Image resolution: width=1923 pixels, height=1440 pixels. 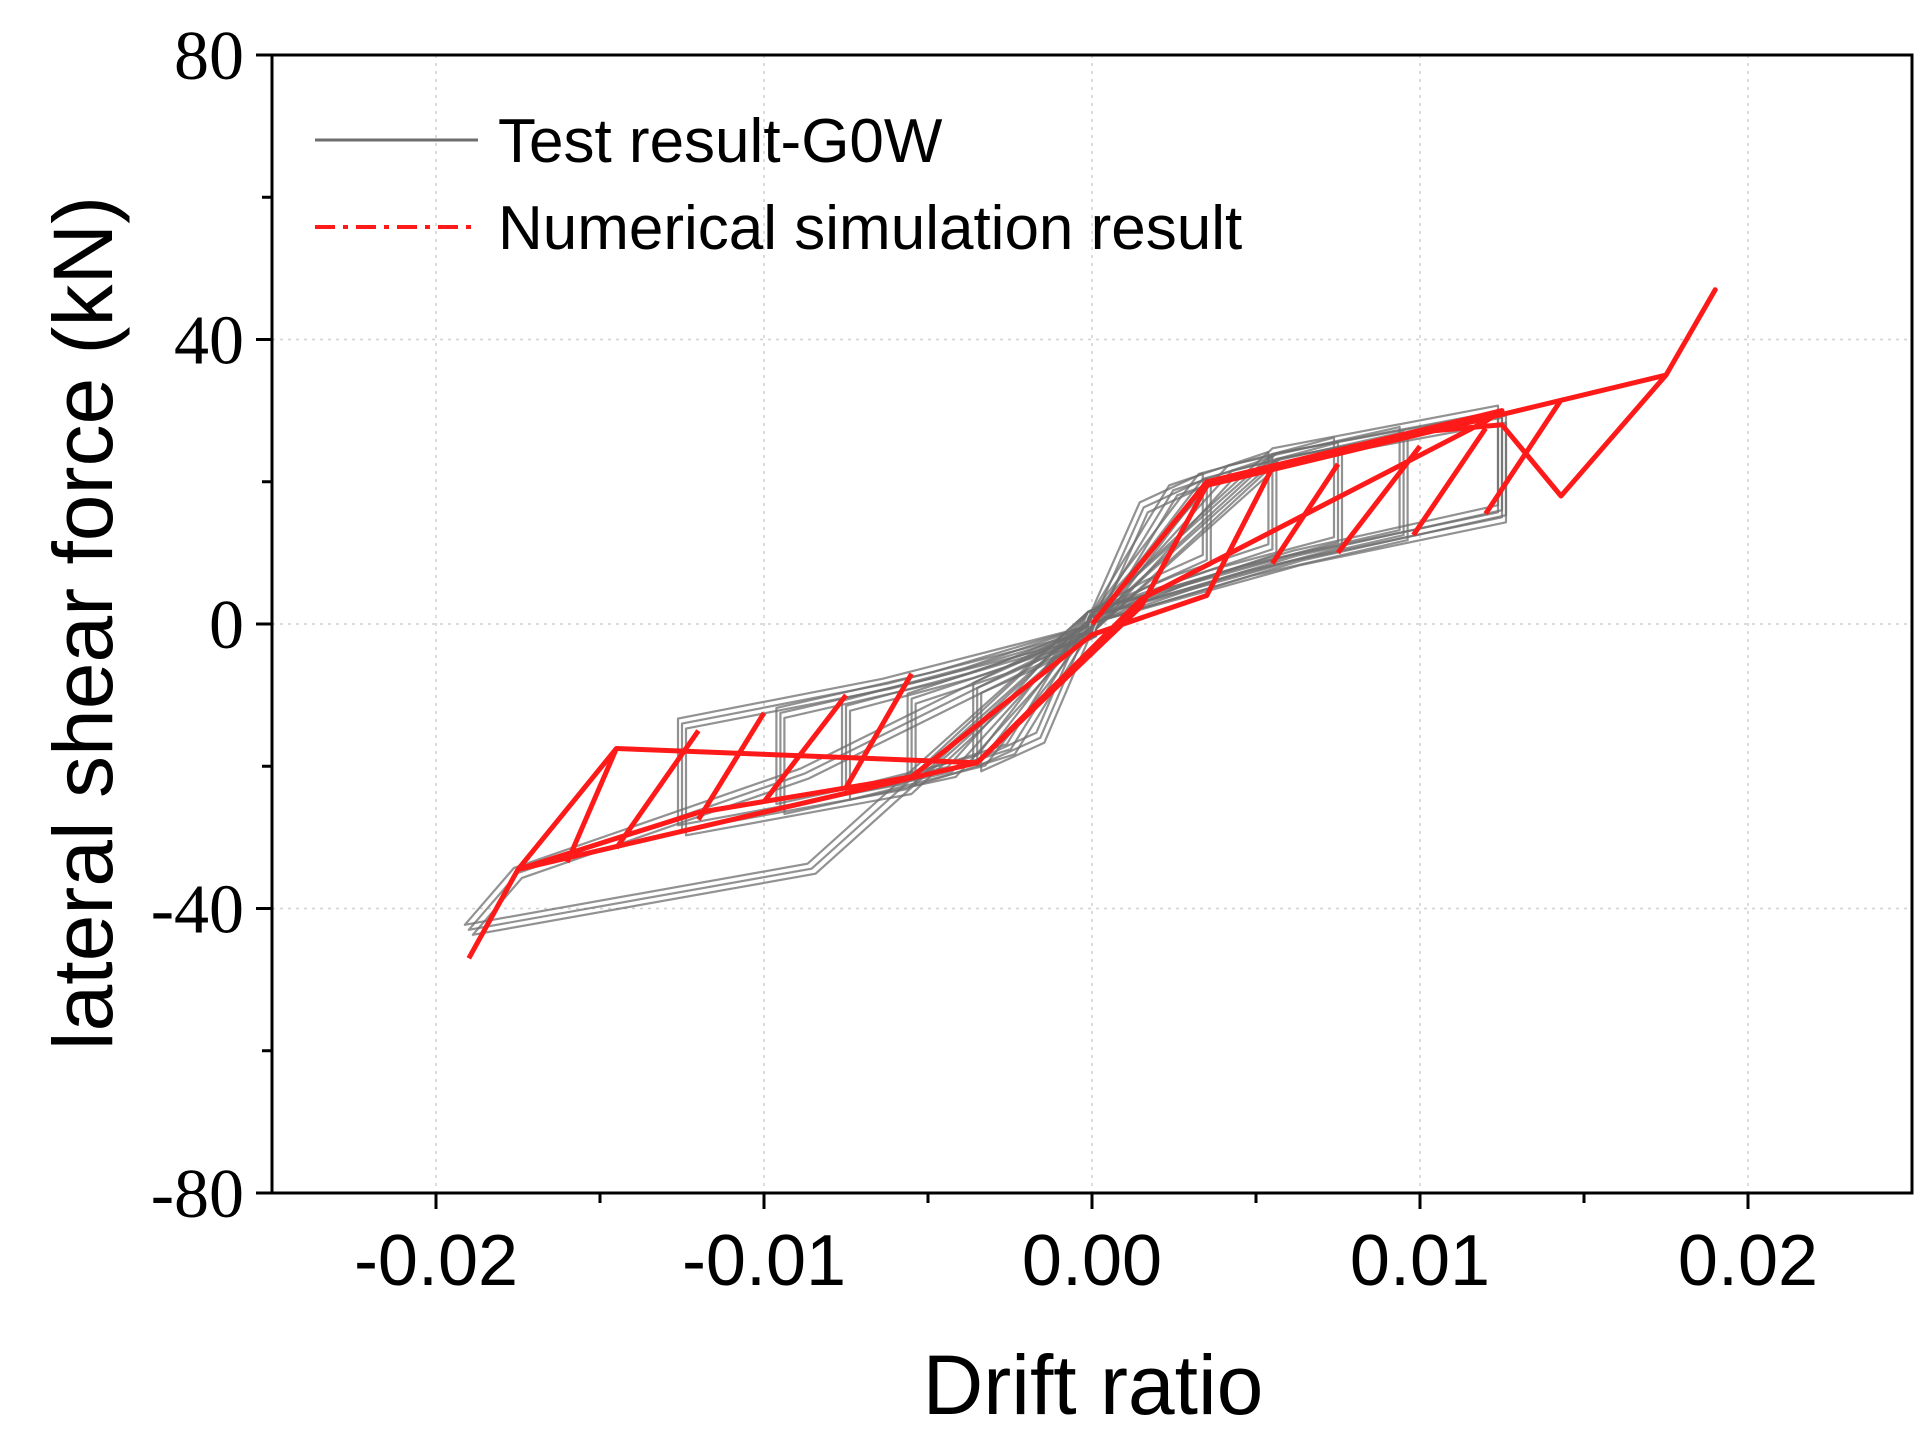 What do you see at coordinates (1748, 1261) in the screenshot?
I see `x-tick-label: 0.02` at bounding box center [1748, 1261].